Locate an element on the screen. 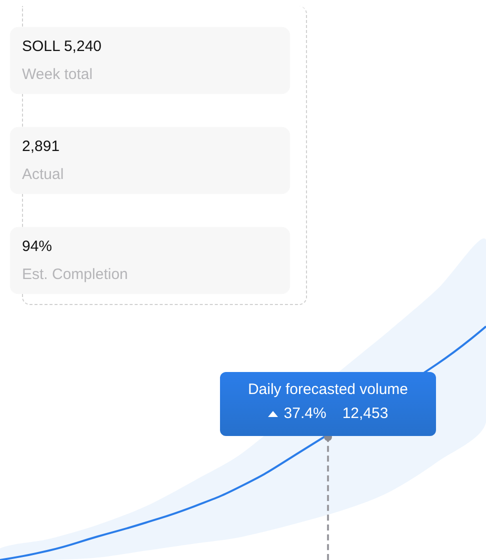  annotation: 37.4% is located at coordinates (305, 413).